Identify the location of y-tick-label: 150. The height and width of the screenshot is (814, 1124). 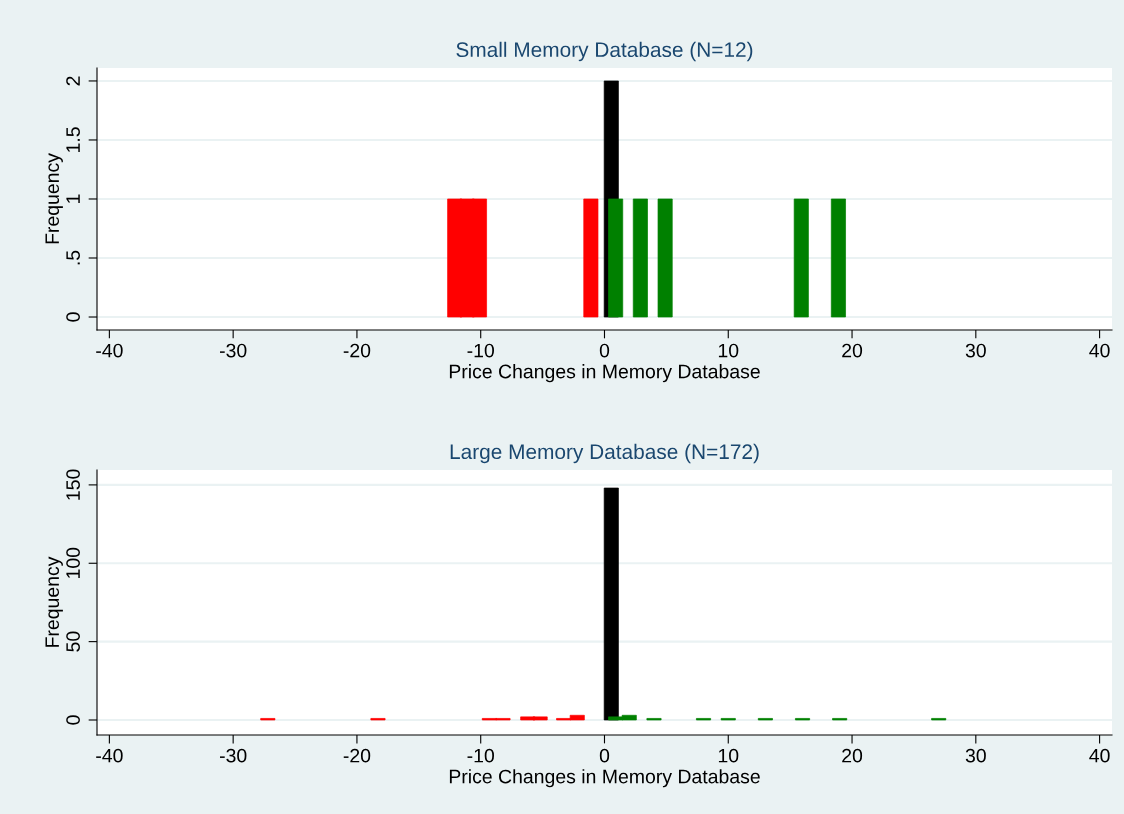
(73, 484).